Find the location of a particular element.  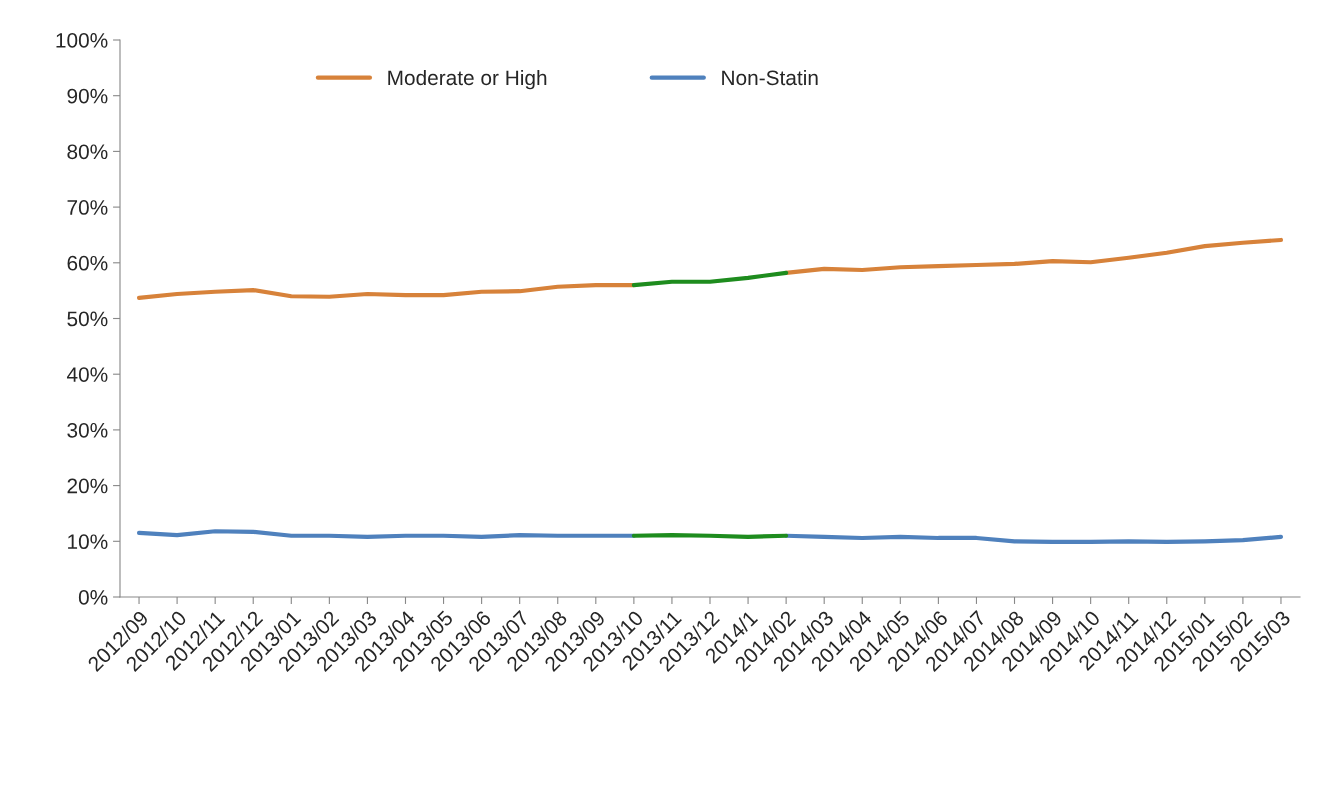

y-tick-label: 90% is located at coordinates (87, 96).